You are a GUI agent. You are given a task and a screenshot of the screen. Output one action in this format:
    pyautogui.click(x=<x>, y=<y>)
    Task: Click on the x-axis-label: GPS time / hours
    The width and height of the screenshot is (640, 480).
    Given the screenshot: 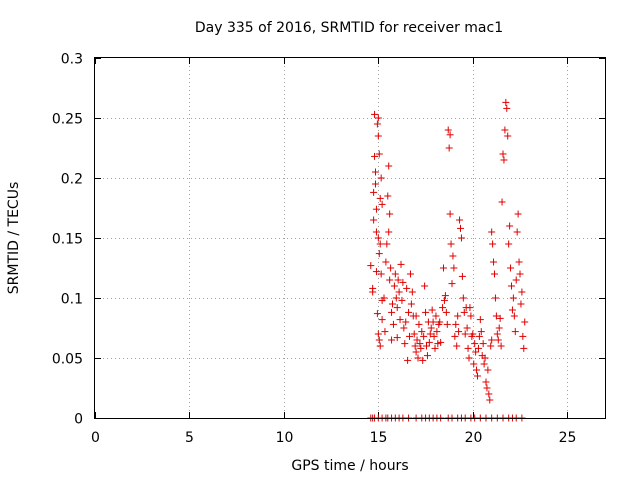 What is the action you would take?
    pyautogui.click(x=349, y=466)
    